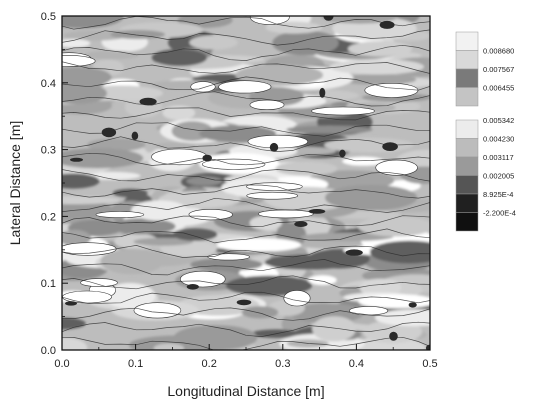 The image size is (539, 408). Describe the element at coordinates (498, 157) in the screenshot. I see `legend-label: 0.003117` at that location.